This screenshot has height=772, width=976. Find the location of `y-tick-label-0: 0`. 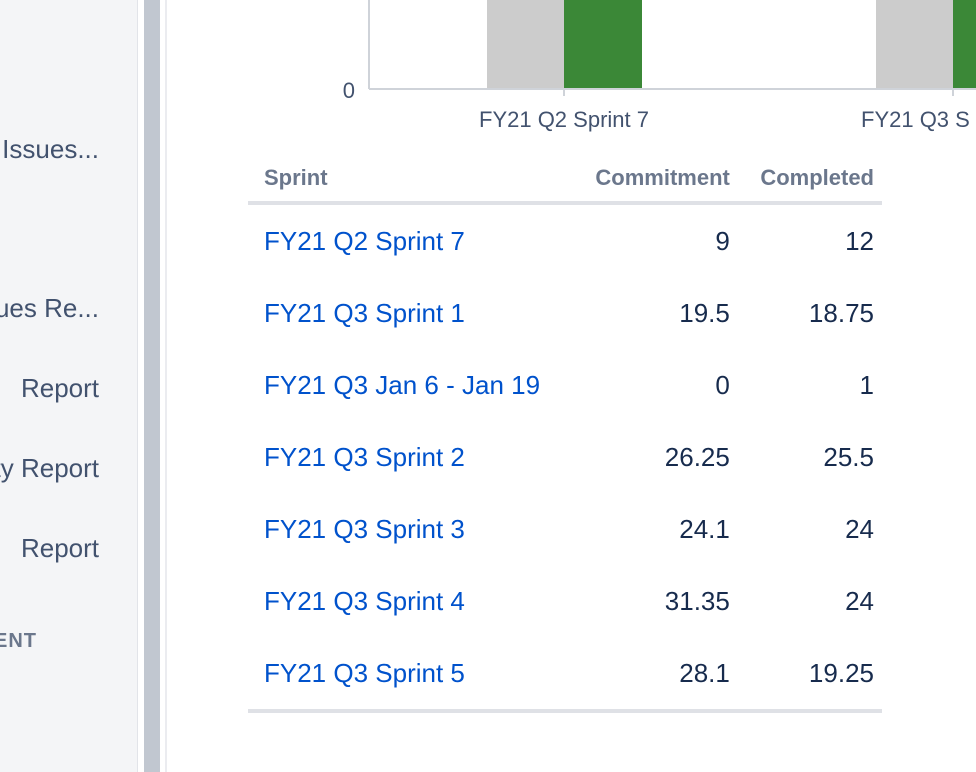

y-tick-label-0: 0 is located at coordinates (349, 90).